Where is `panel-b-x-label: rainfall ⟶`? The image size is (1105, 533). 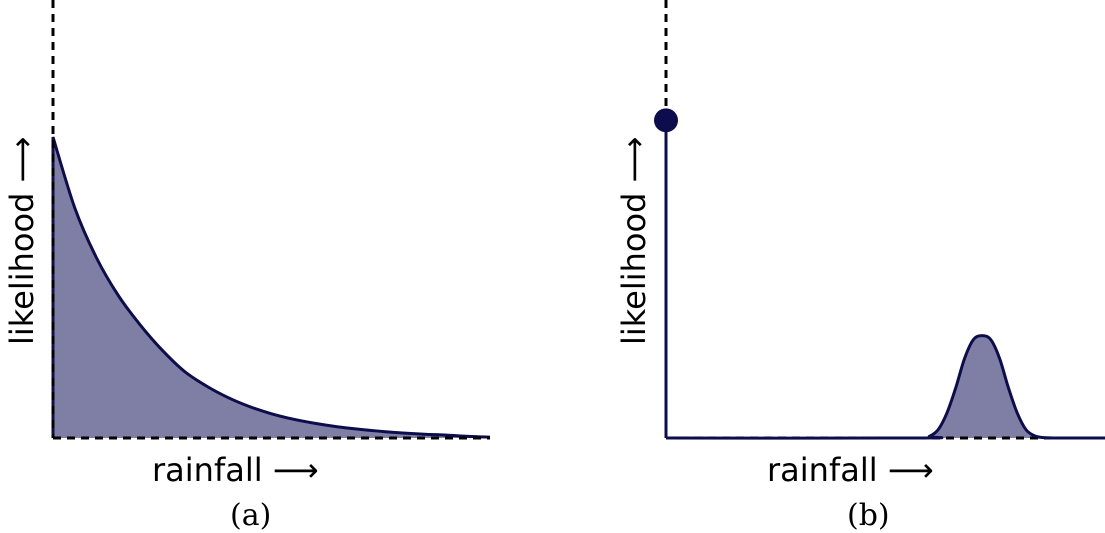 panel-b-x-label: rainfall ⟶ is located at coordinates (850, 470).